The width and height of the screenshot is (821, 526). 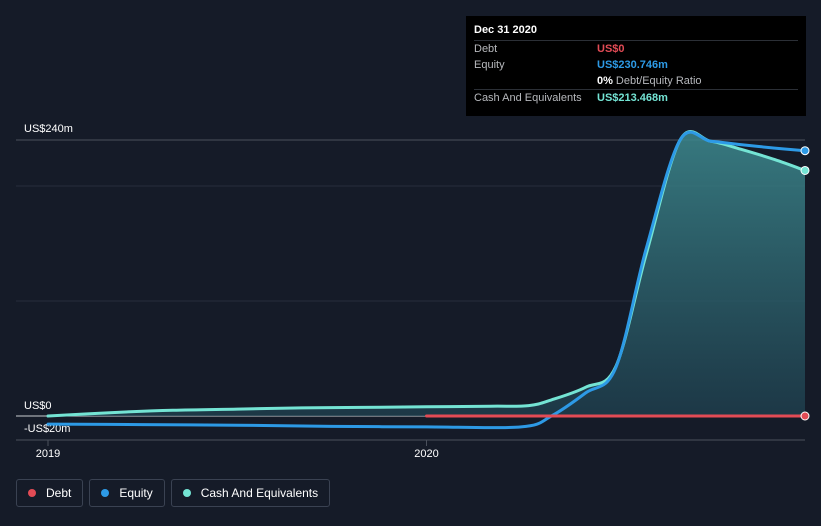 I want to click on tooltip-debt-value: US$0, so click(x=611, y=49).